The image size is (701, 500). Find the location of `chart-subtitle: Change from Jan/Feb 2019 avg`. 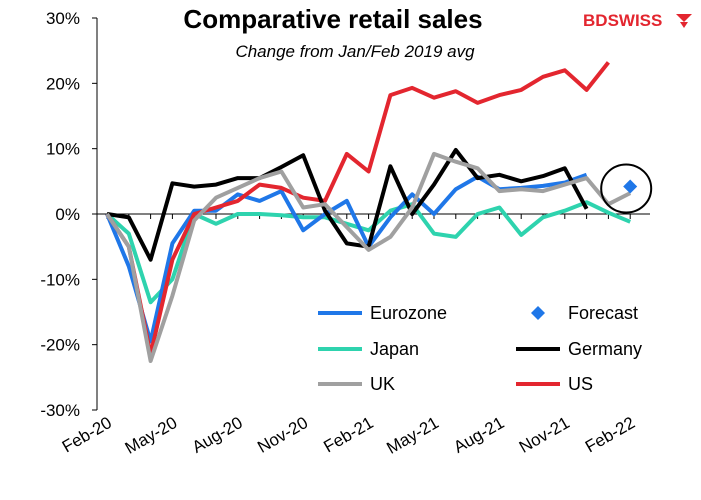

chart-subtitle: Change from Jan/Feb 2019 avg is located at coordinates (355, 51).